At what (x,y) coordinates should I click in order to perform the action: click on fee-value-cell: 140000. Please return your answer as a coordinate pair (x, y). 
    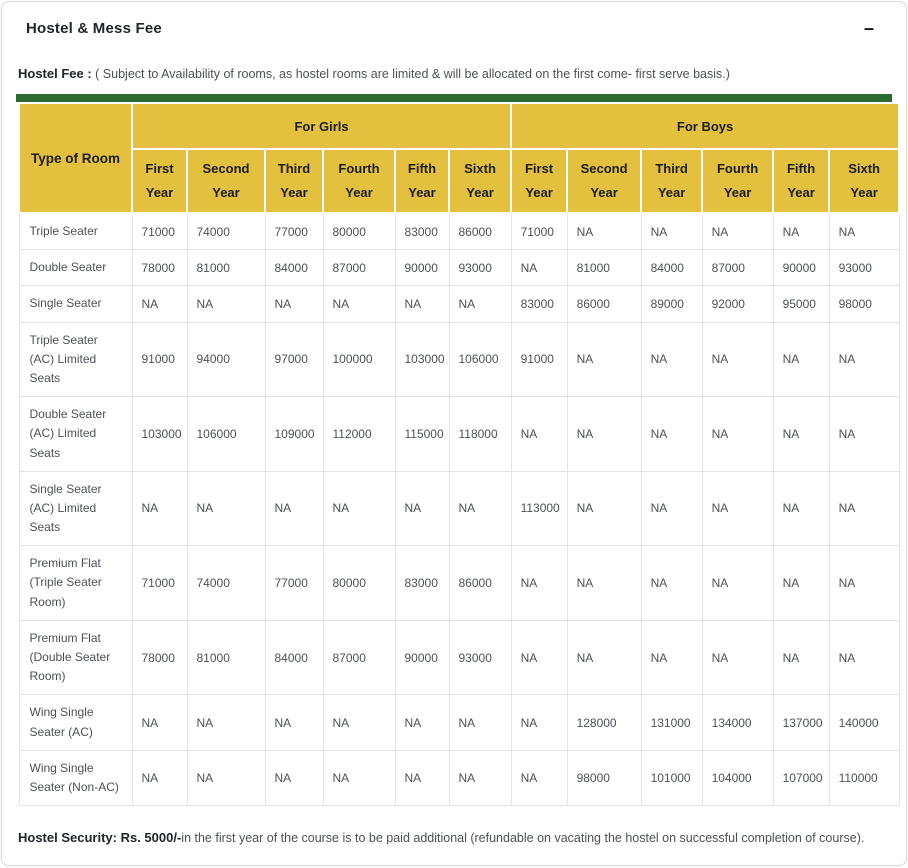
    Looking at the image, I should click on (864, 722).